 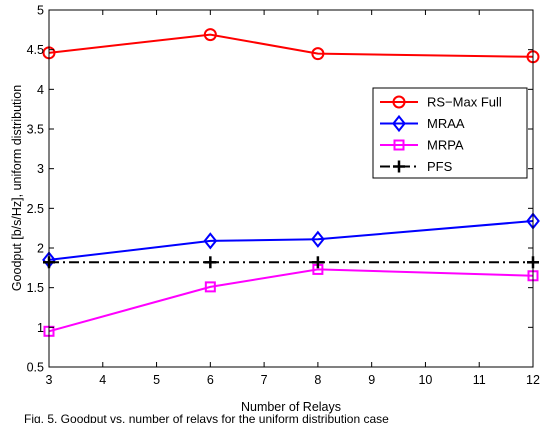 What do you see at coordinates (40, 249) in the screenshot?
I see `y-tick-label: 2` at bounding box center [40, 249].